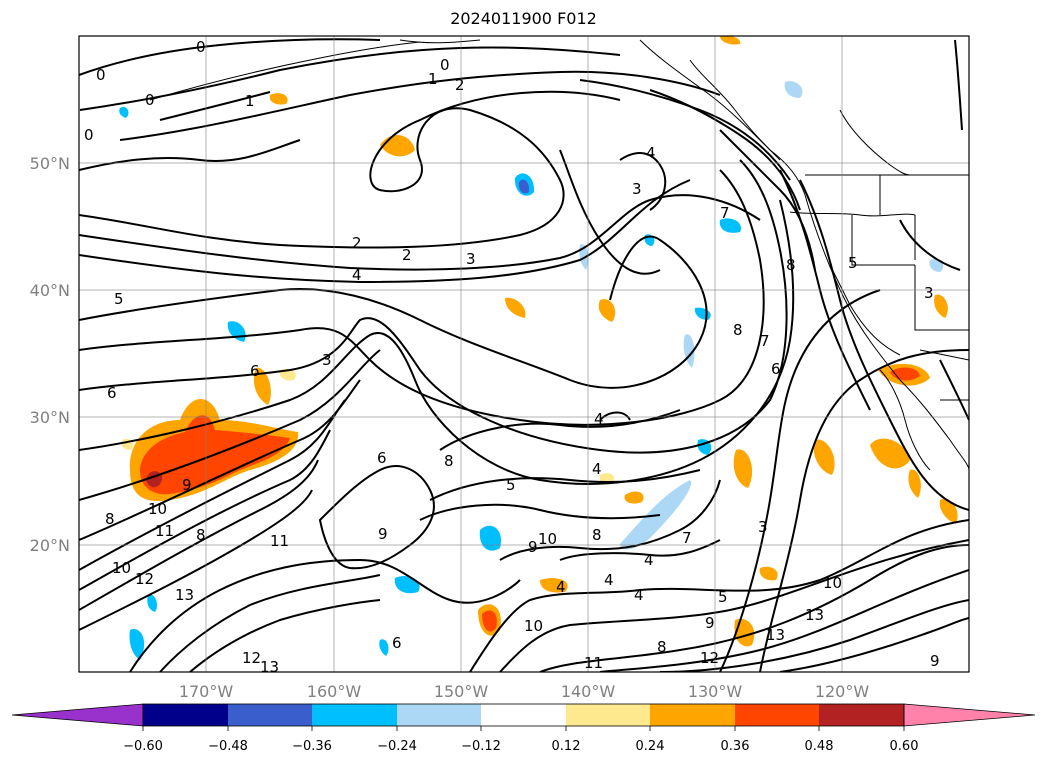 The height and width of the screenshot is (765, 1047). I want to click on lon-label: 130°W, so click(715, 691).